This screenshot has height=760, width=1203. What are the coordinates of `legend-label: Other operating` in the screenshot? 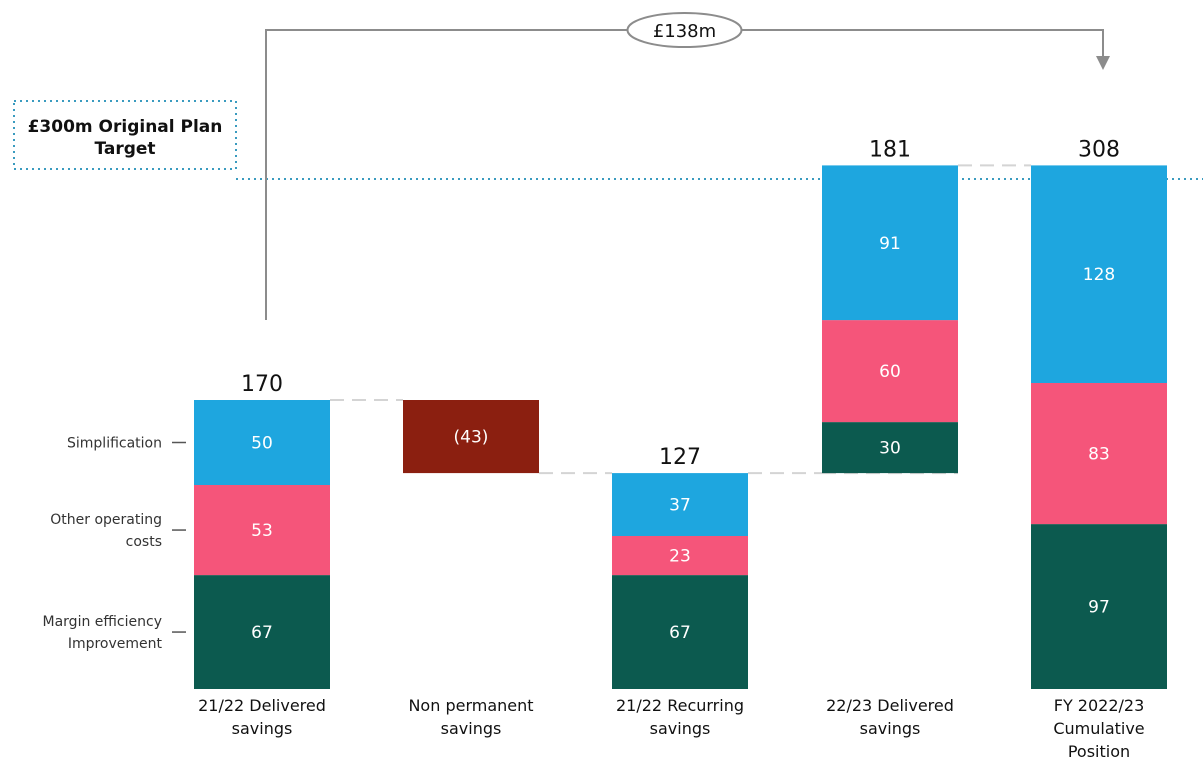 It's located at (106, 520).